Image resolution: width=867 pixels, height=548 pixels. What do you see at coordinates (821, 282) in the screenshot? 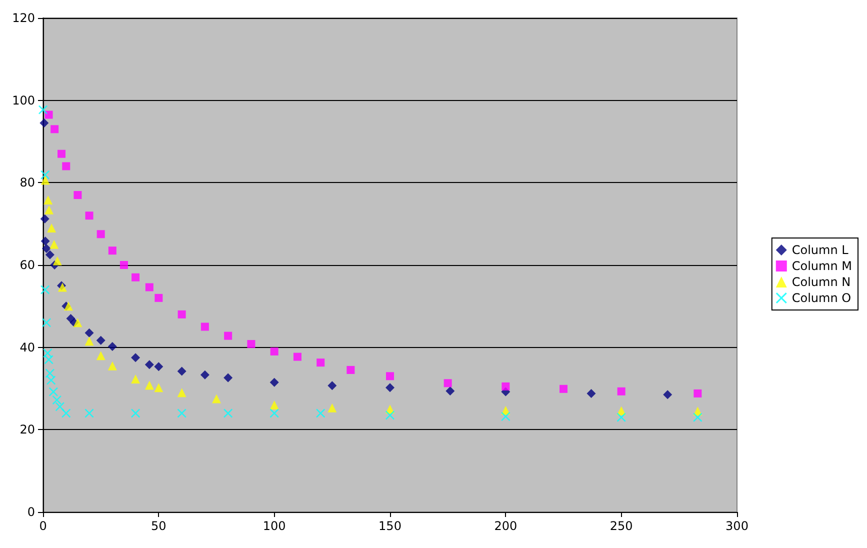
I see `legend-label: Column N` at bounding box center [821, 282].